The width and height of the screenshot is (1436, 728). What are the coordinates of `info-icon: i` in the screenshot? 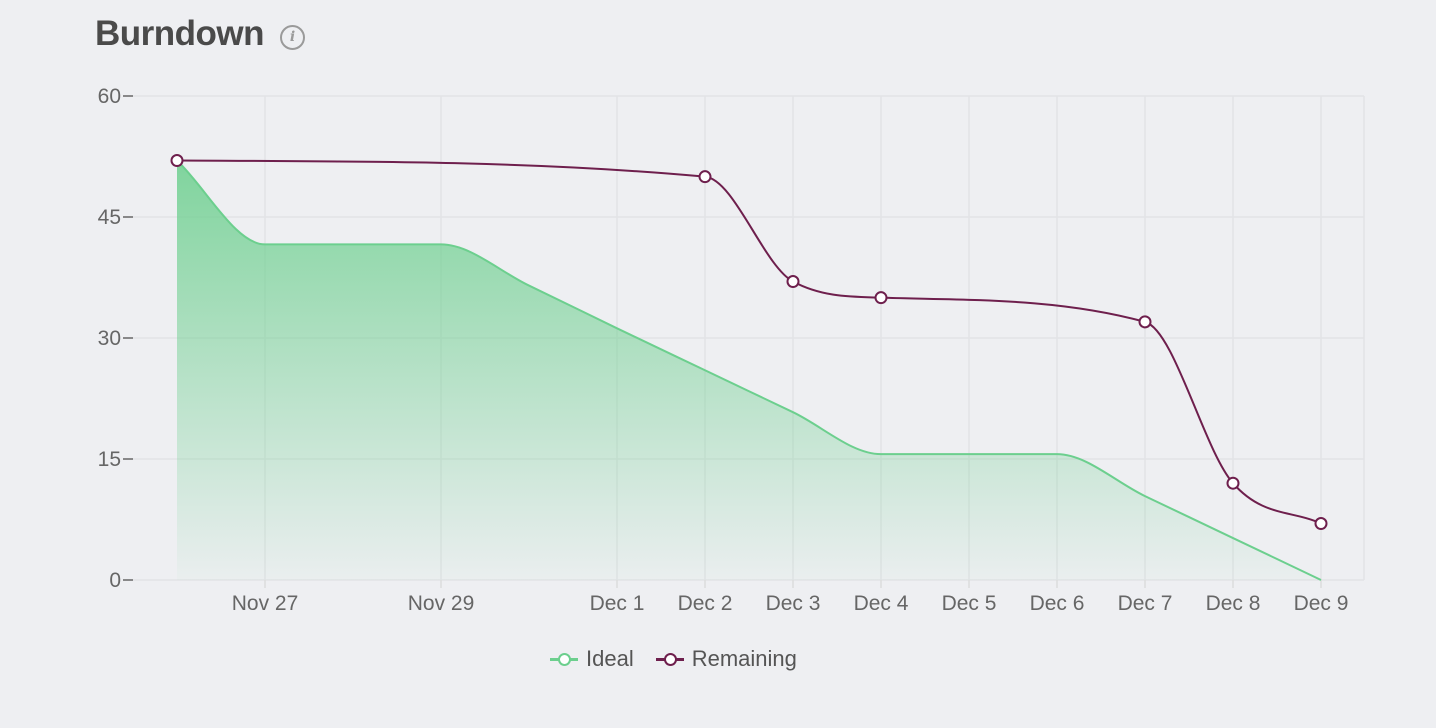 It's located at (293, 37).